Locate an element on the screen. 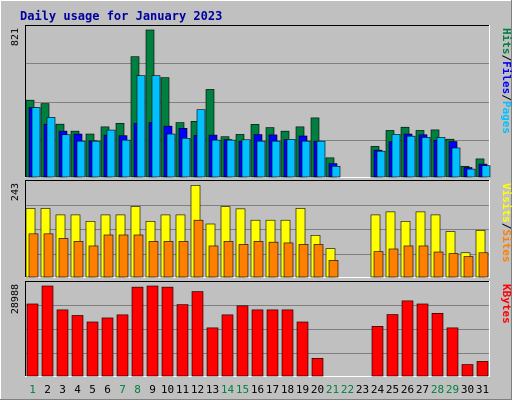 This screenshot has height=400, width=512. day-label-27: 27 is located at coordinates (422, 389).